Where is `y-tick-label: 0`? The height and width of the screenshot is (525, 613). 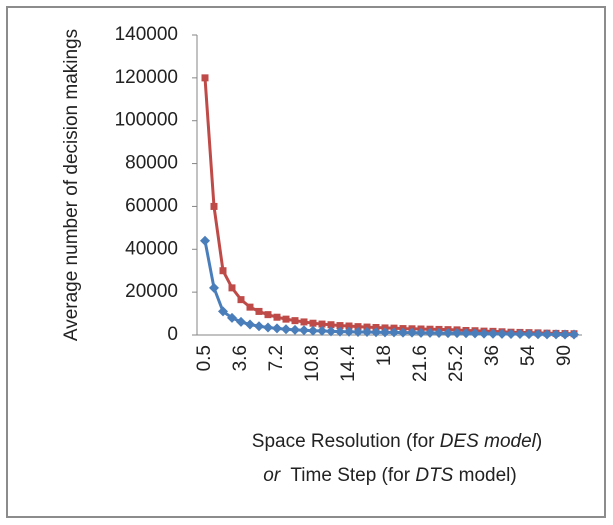 y-tick-label: 0 is located at coordinates (172, 334).